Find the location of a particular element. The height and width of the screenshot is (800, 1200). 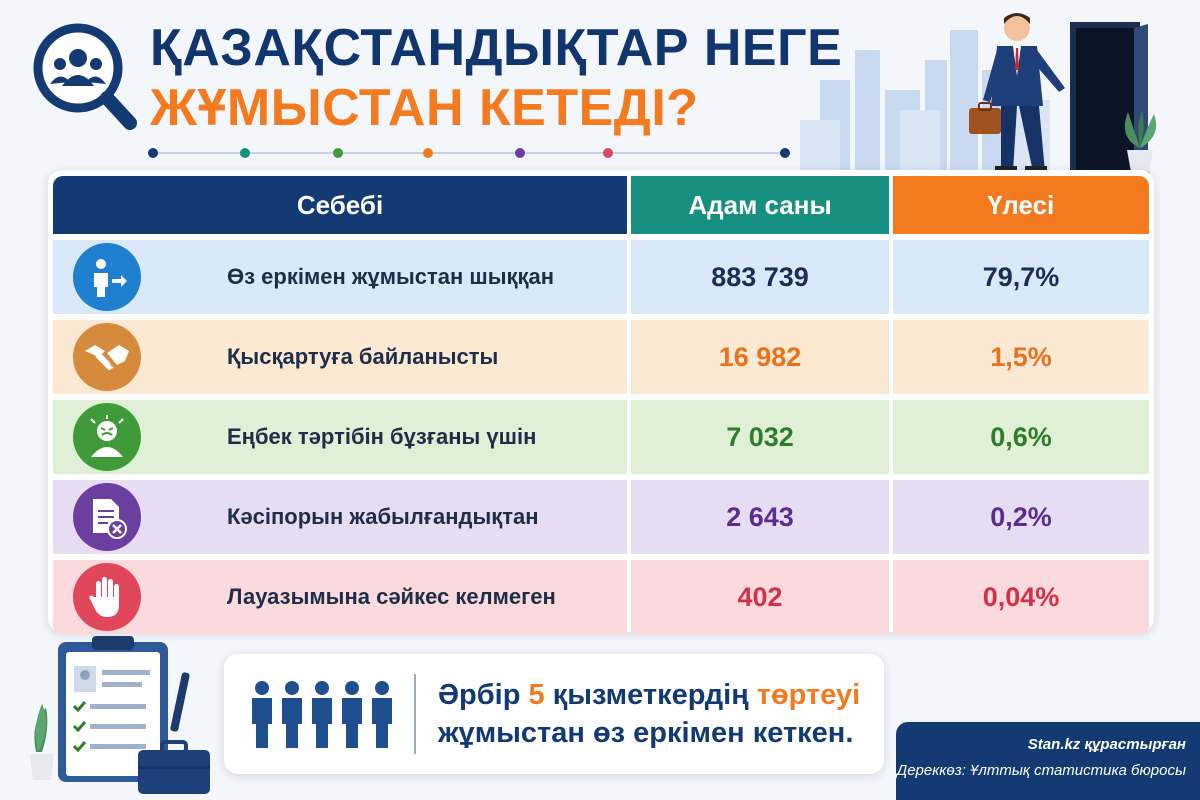

table-header-row: Себебі Адам саны Үлесі is located at coordinates (601, 205).